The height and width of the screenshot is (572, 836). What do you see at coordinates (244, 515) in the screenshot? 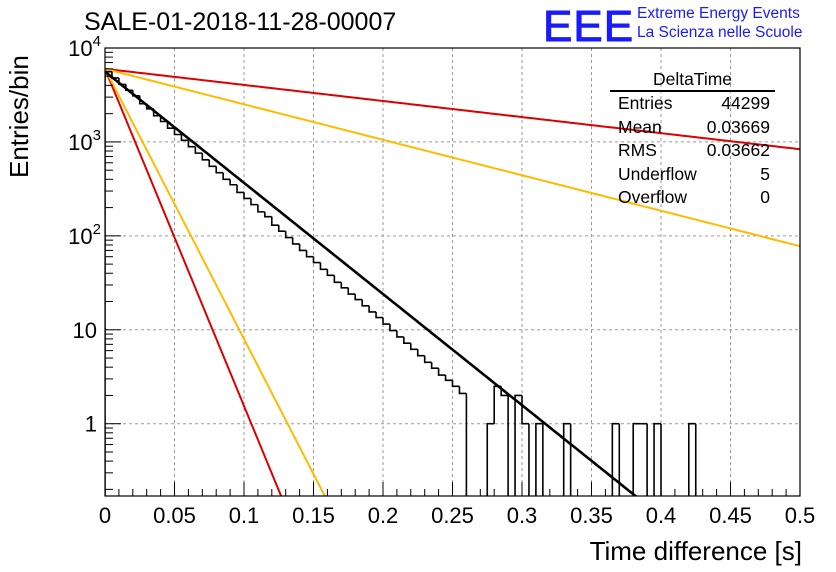
I see `x-tick-label: 0.1` at bounding box center [244, 515].